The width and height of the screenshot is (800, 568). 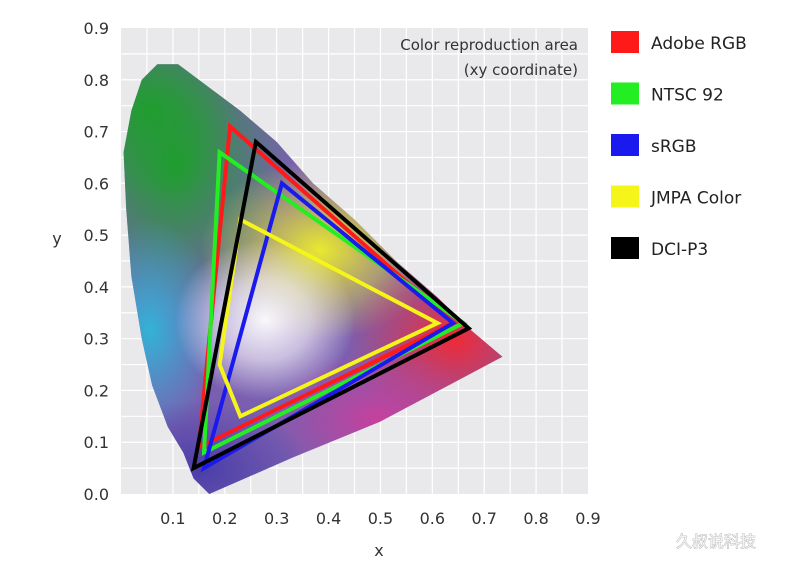 I want to click on legend-swatch-adobe-rgb, so click(x=625, y=42).